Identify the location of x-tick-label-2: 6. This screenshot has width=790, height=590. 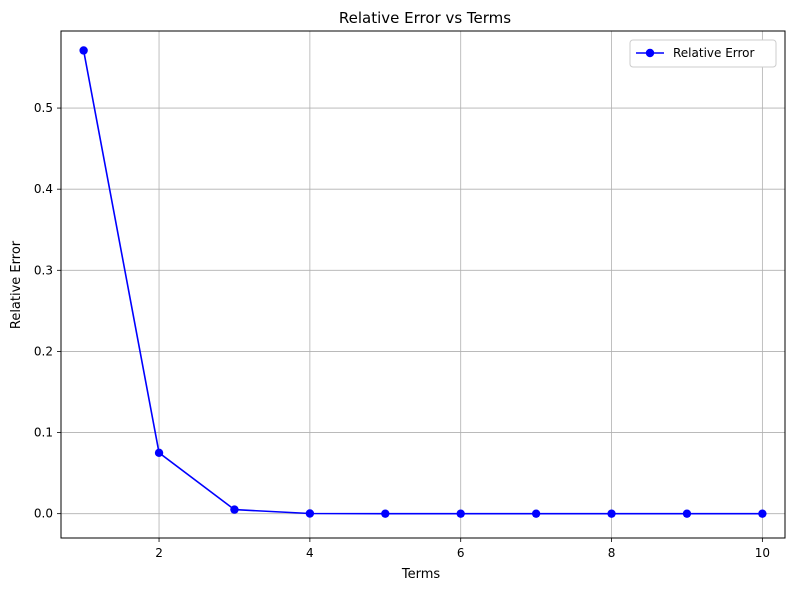
(461, 553).